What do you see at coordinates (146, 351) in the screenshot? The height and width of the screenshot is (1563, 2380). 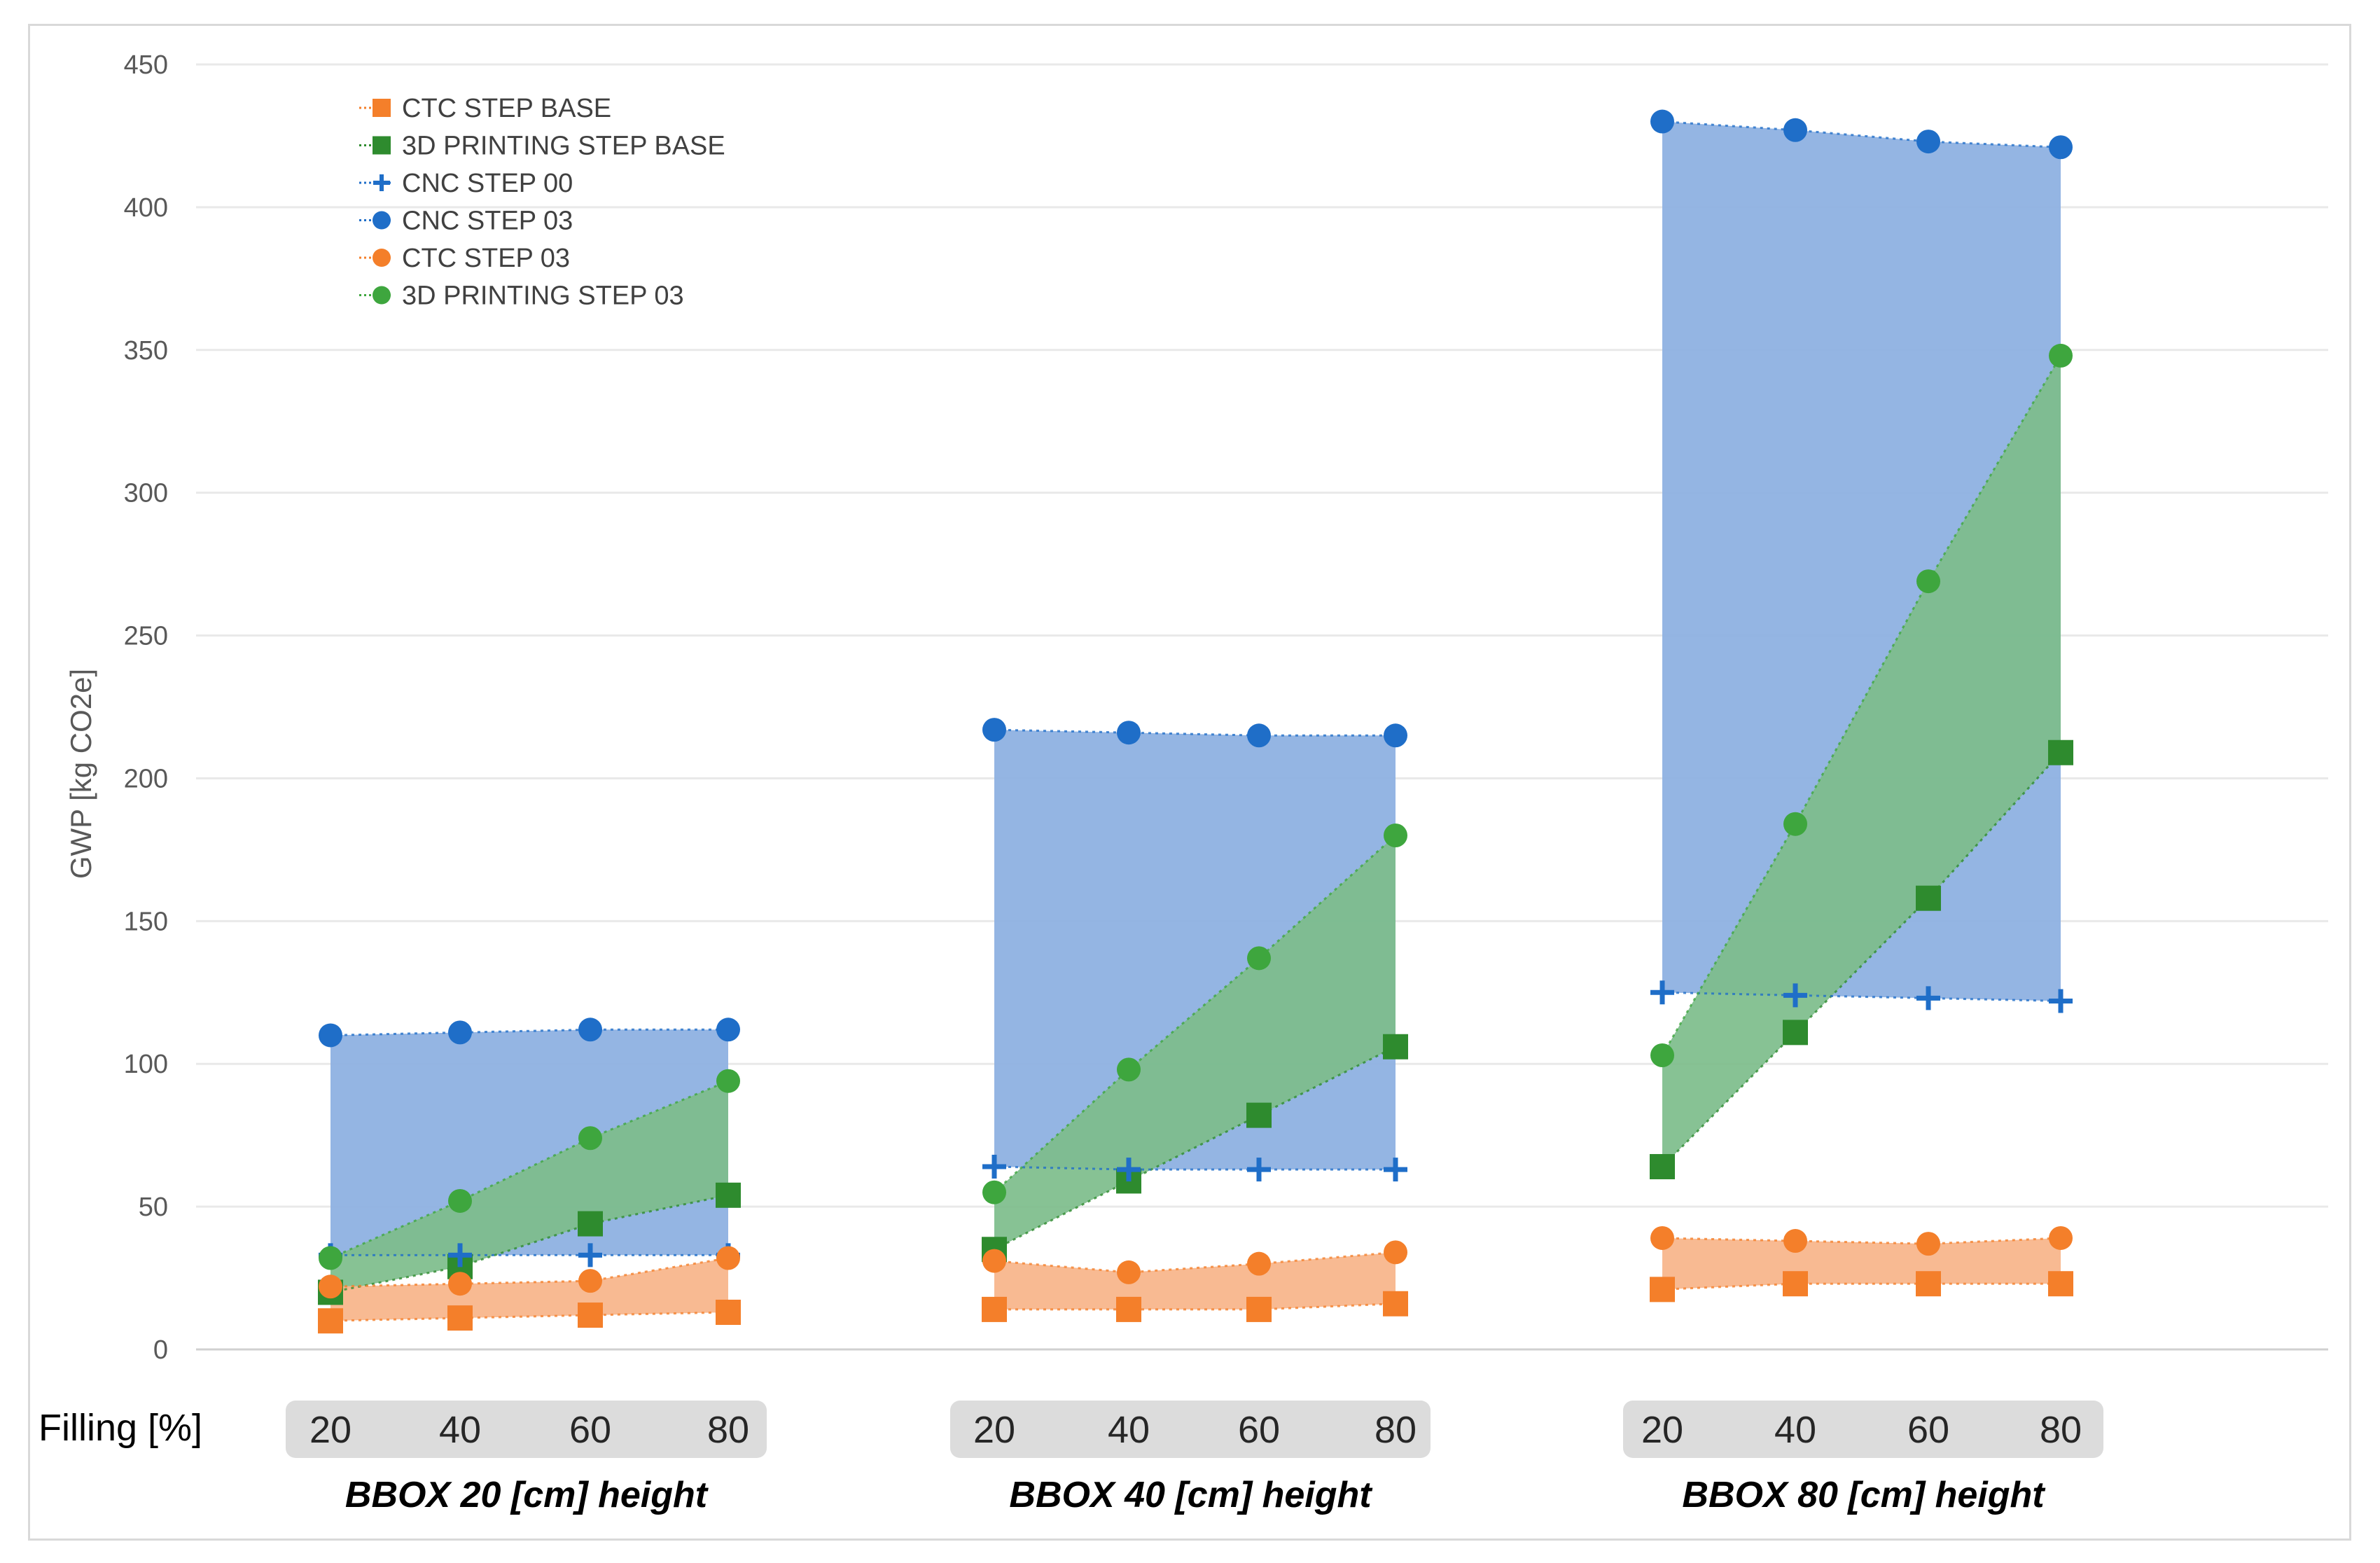 I see `y-tick-350: 350` at bounding box center [146, 351].